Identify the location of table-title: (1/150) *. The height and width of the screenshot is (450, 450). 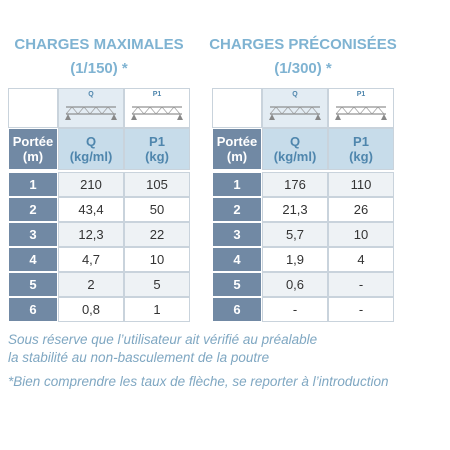
(99, 68).